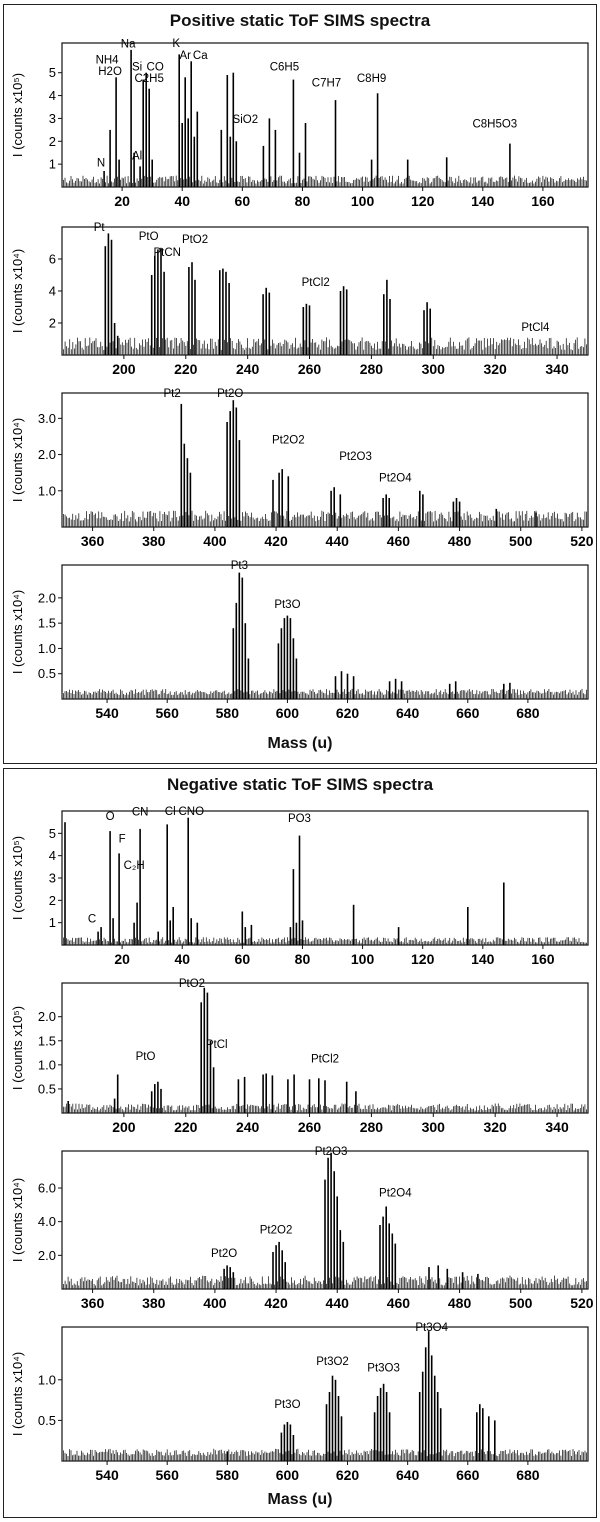  What do you see at coordinates (47, 597) in the screenshot?
I see `y-tick-label: 2.0` at bounding box center [47, 597].